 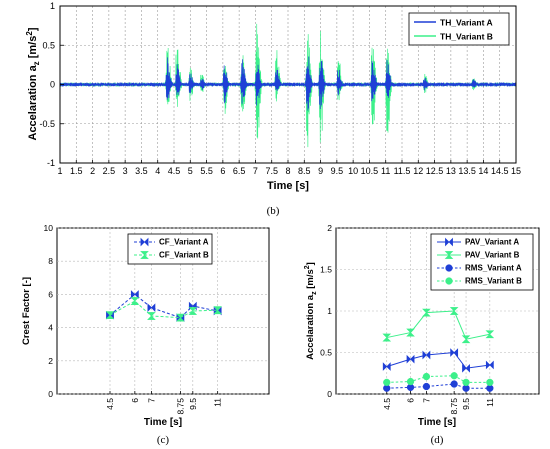 I want to click on chart-c-x-ticks: 4.5 6 7 8.75 9.5 11, so click(x=164, y=403).